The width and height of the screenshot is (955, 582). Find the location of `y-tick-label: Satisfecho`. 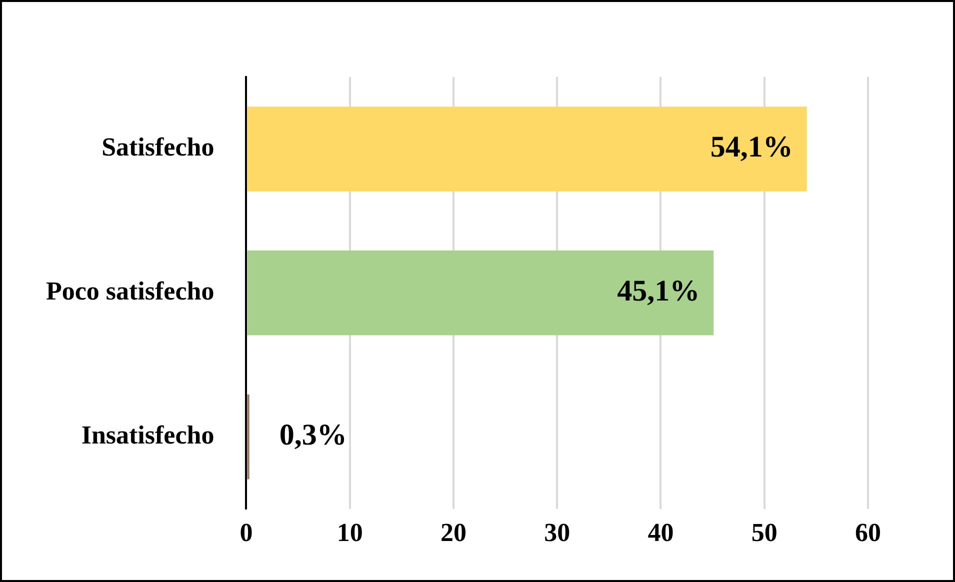

y-tick-label: Satisfecho is located at coordinates (158, 147).